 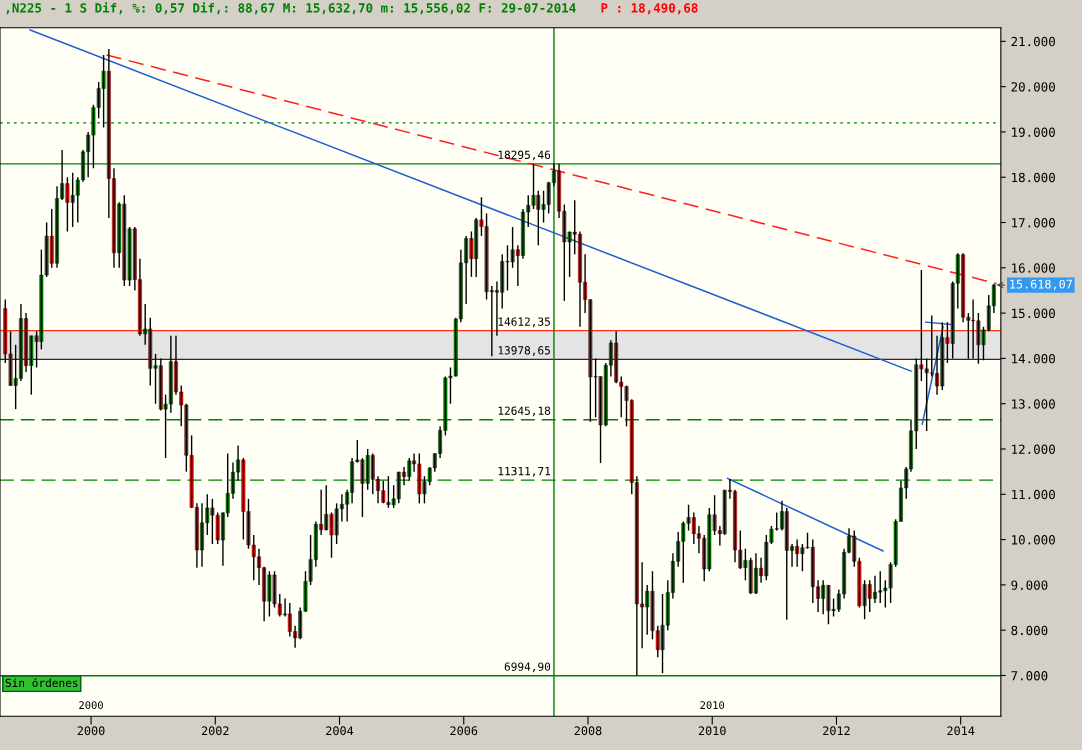 I want to click on y-tick-label: 17.000, so click(x=1033, y=223).